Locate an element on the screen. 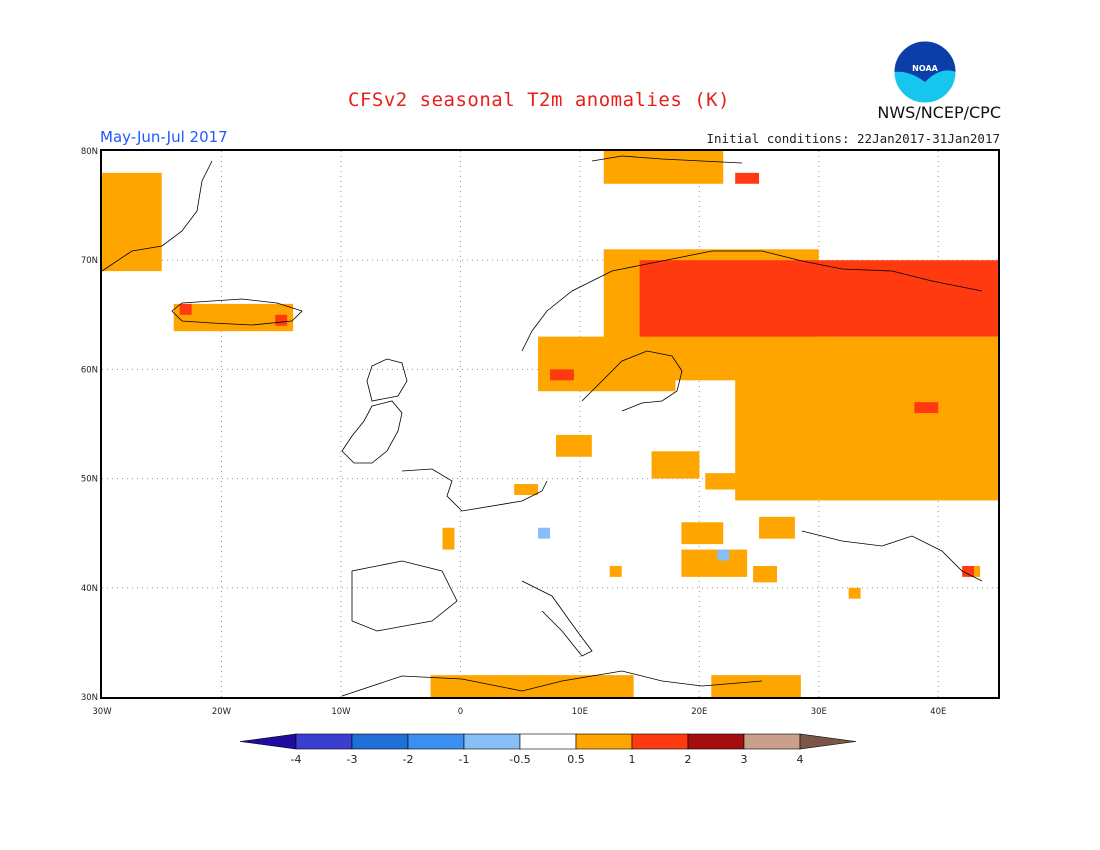 Image resolution: width=1100 pixels, height=850 pixels. noaa-logo-graphic is located at coordinates (925, 72).